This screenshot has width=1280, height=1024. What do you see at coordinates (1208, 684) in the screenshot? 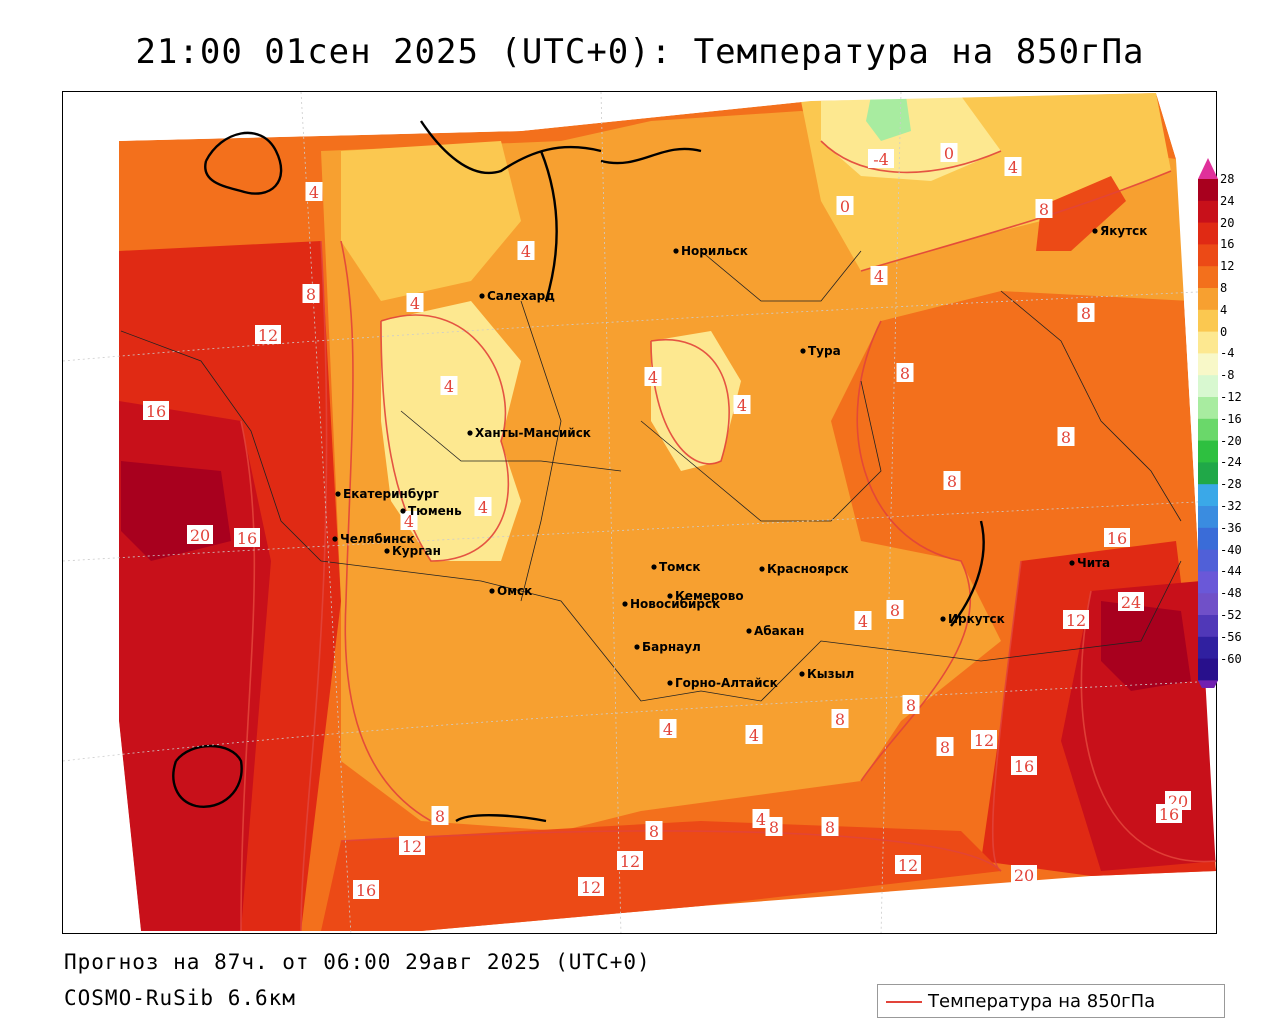
I see `colorbar-bottom-arrow` at bounding box center [1208, 684].